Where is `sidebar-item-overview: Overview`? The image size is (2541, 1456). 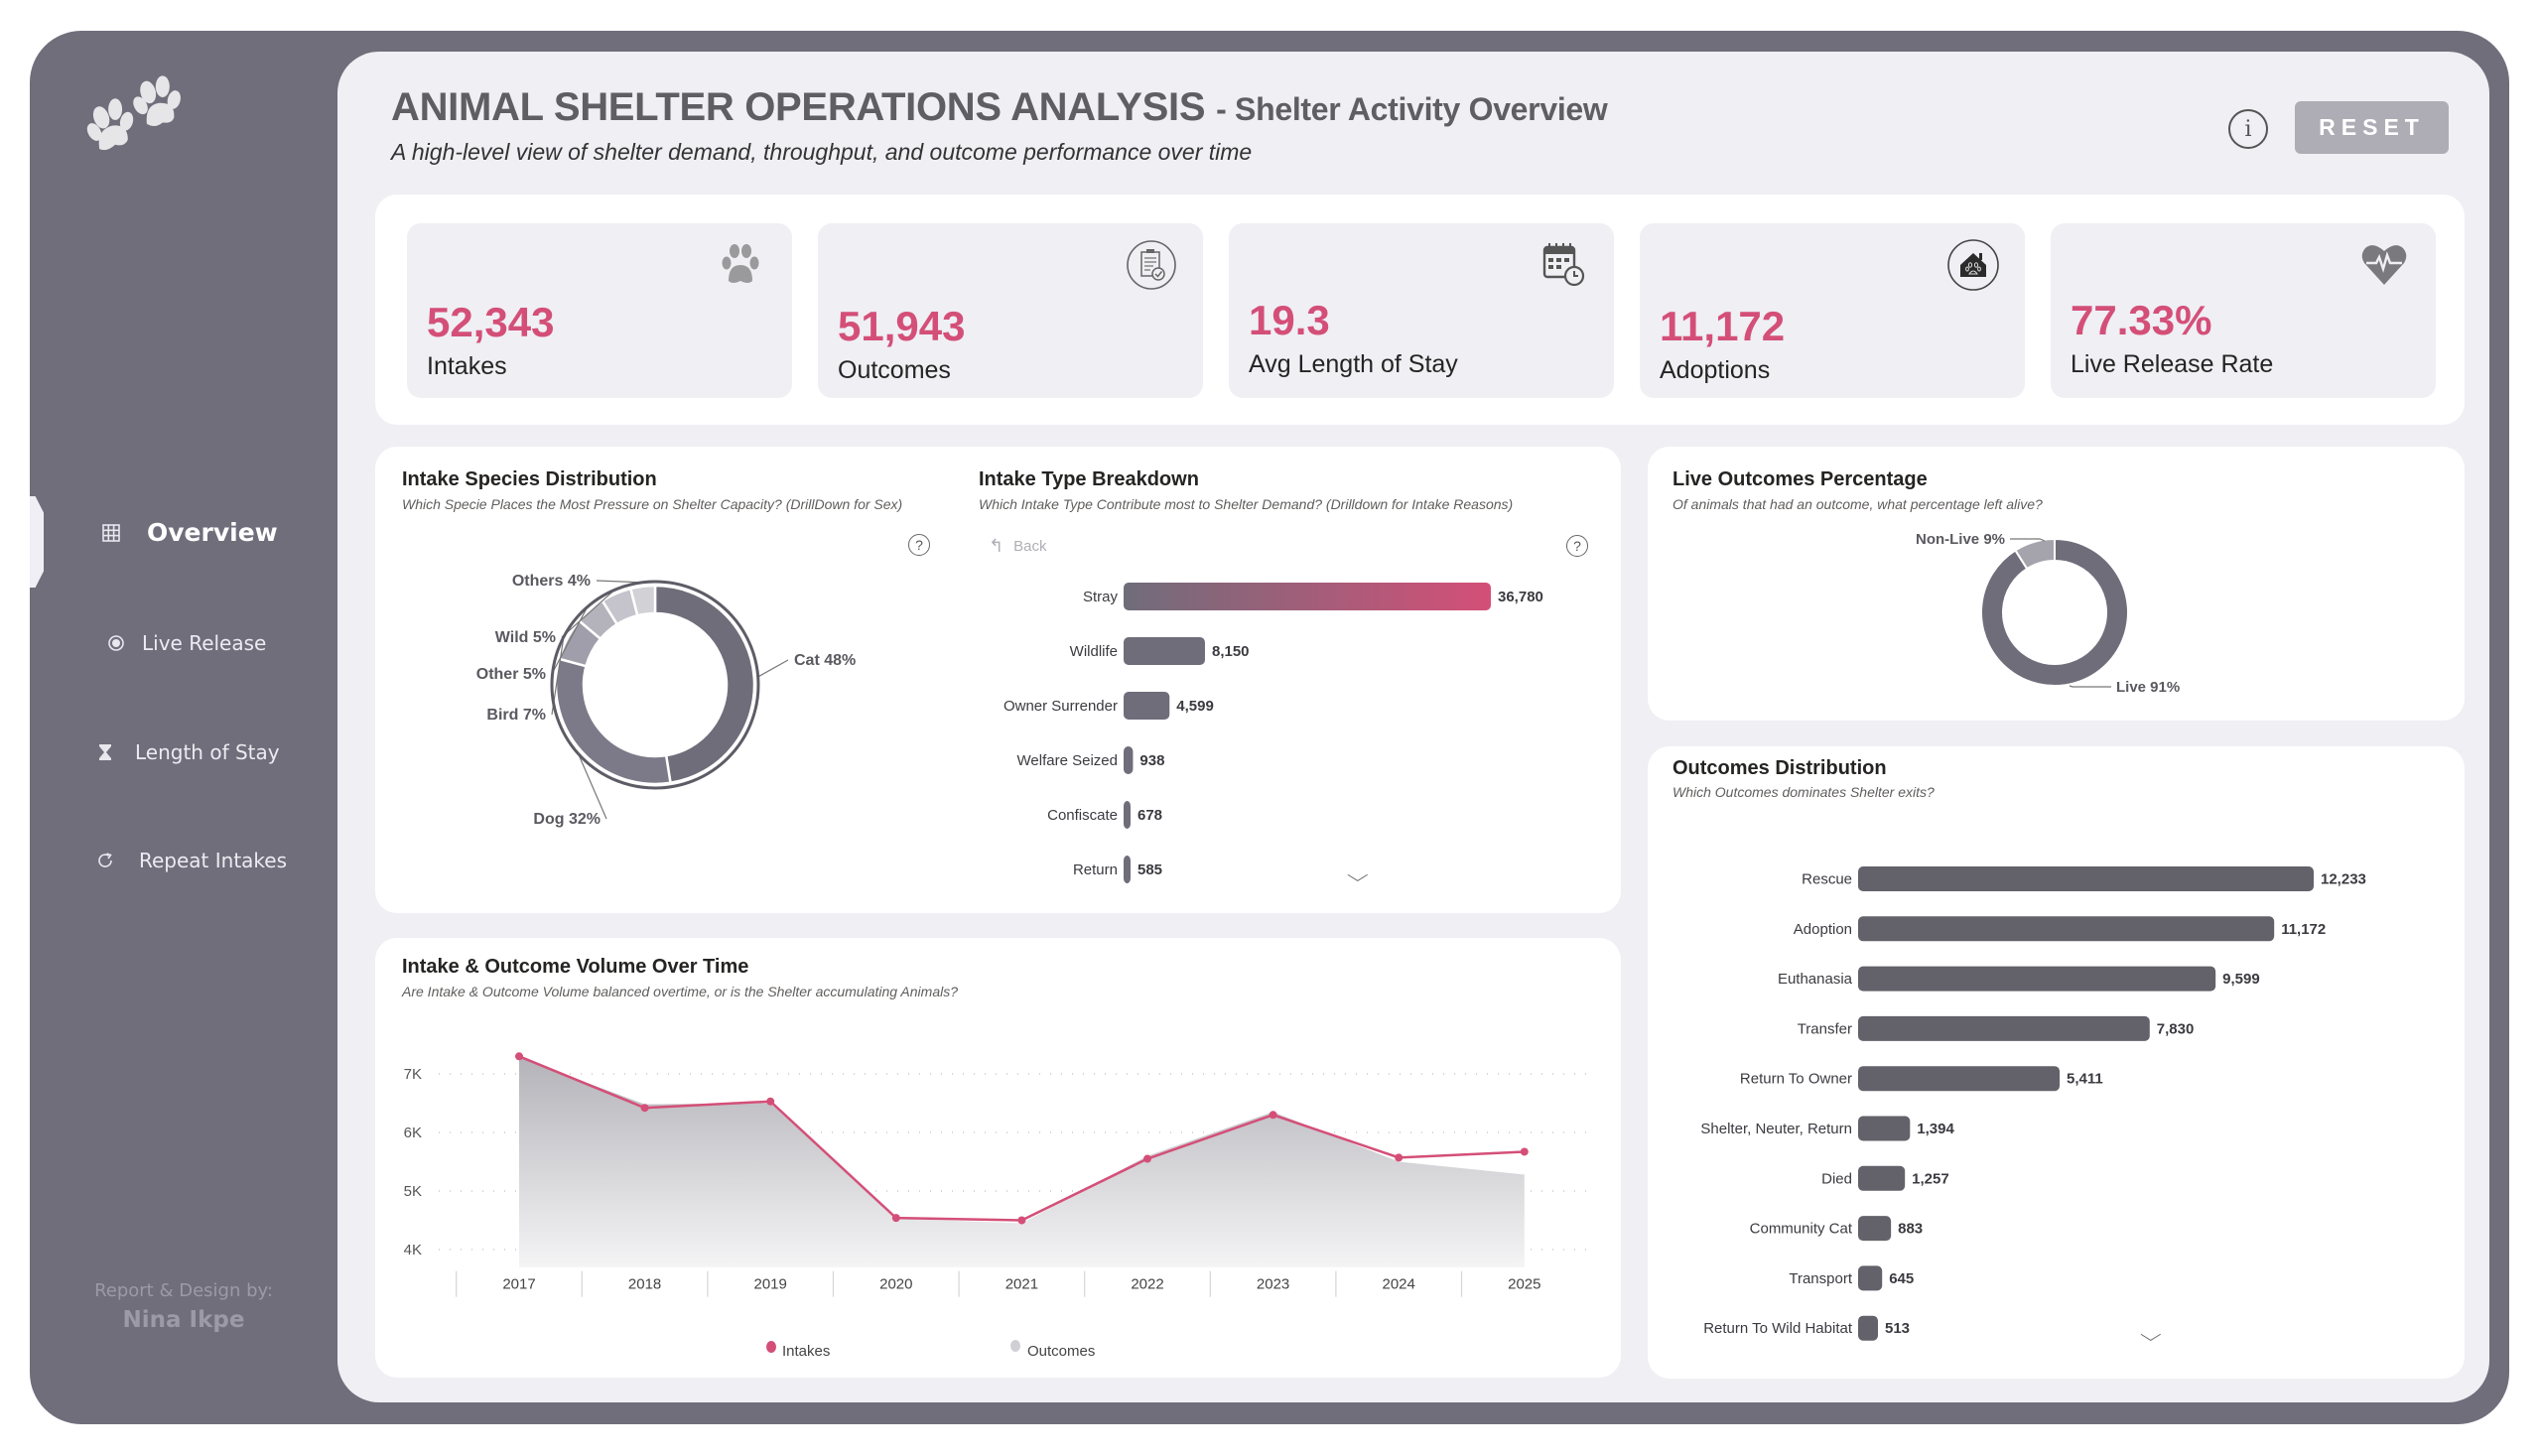
sidebar-item-overview: Overview is located at coordinates (154, 532).